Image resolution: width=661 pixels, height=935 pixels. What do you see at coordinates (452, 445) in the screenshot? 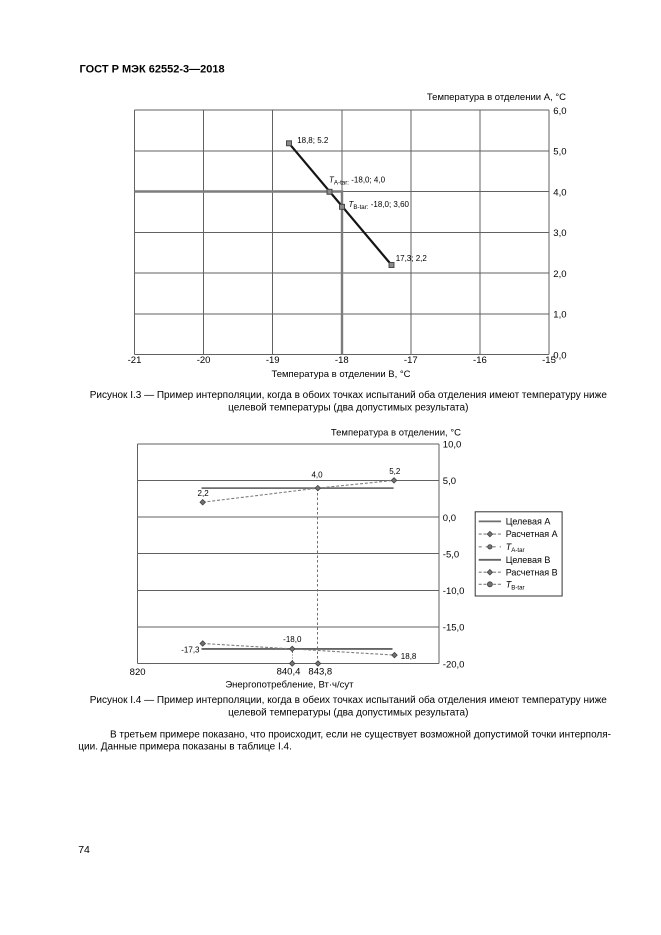
I see `svg-text: 10,0` at bounding box center [452, 445].